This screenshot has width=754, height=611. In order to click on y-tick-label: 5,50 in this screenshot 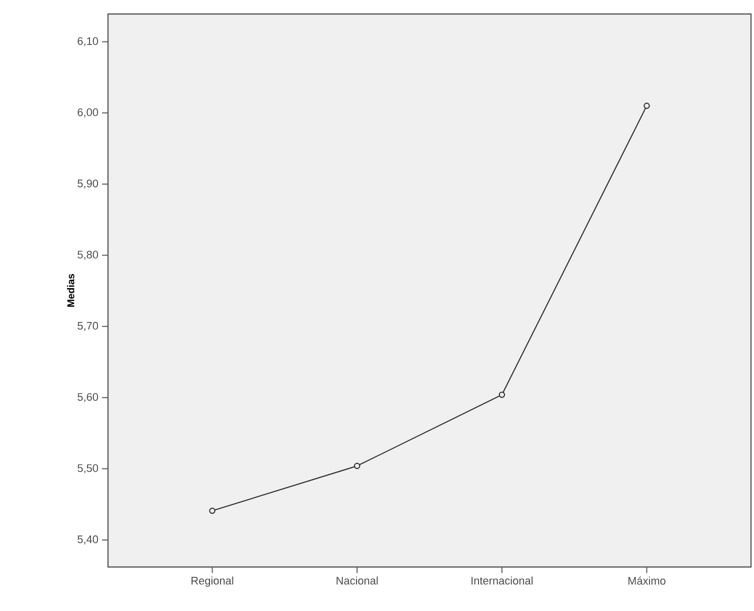, I will do `click(88, 469)`.